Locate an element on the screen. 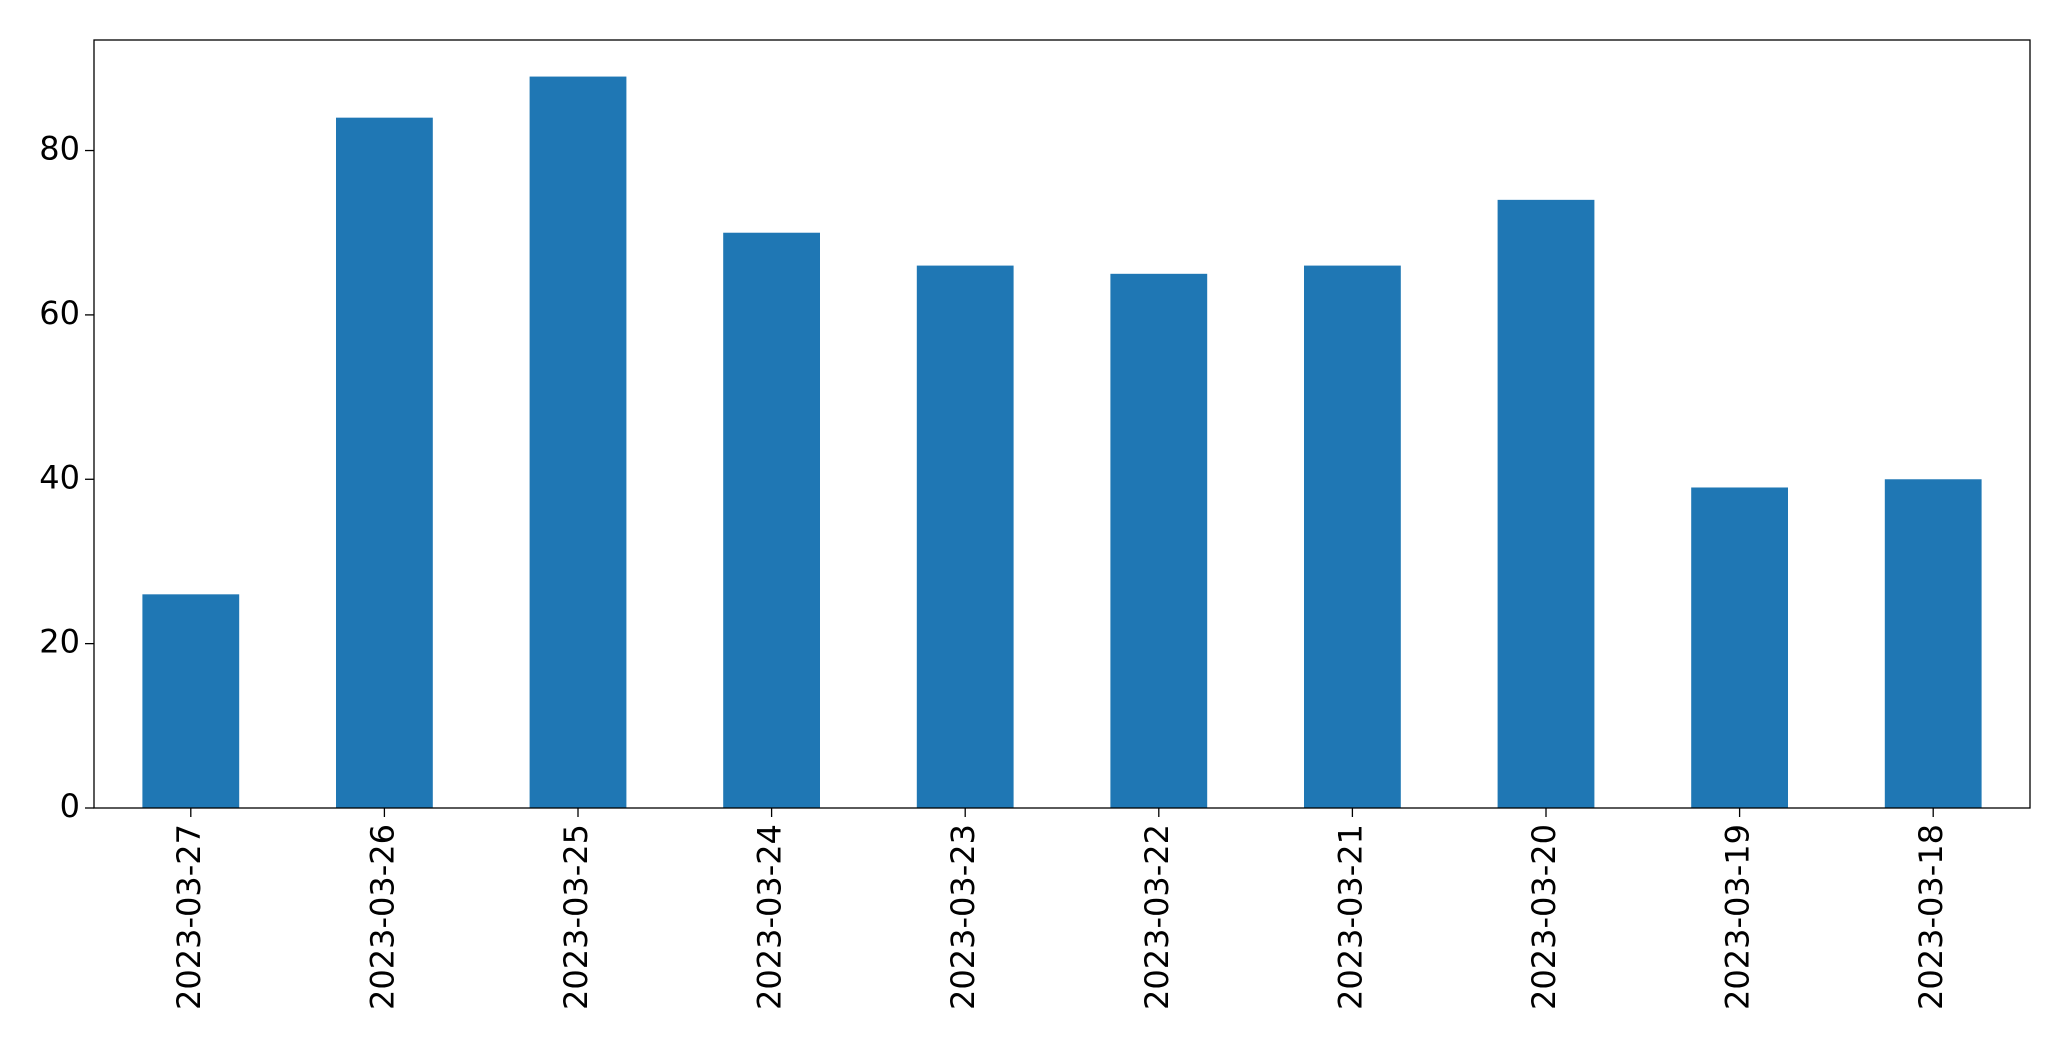 The height and width of the screenshot is (1061, 2071). x-tick-label: 2023-03-20 is located at coordinates (1544, 917).